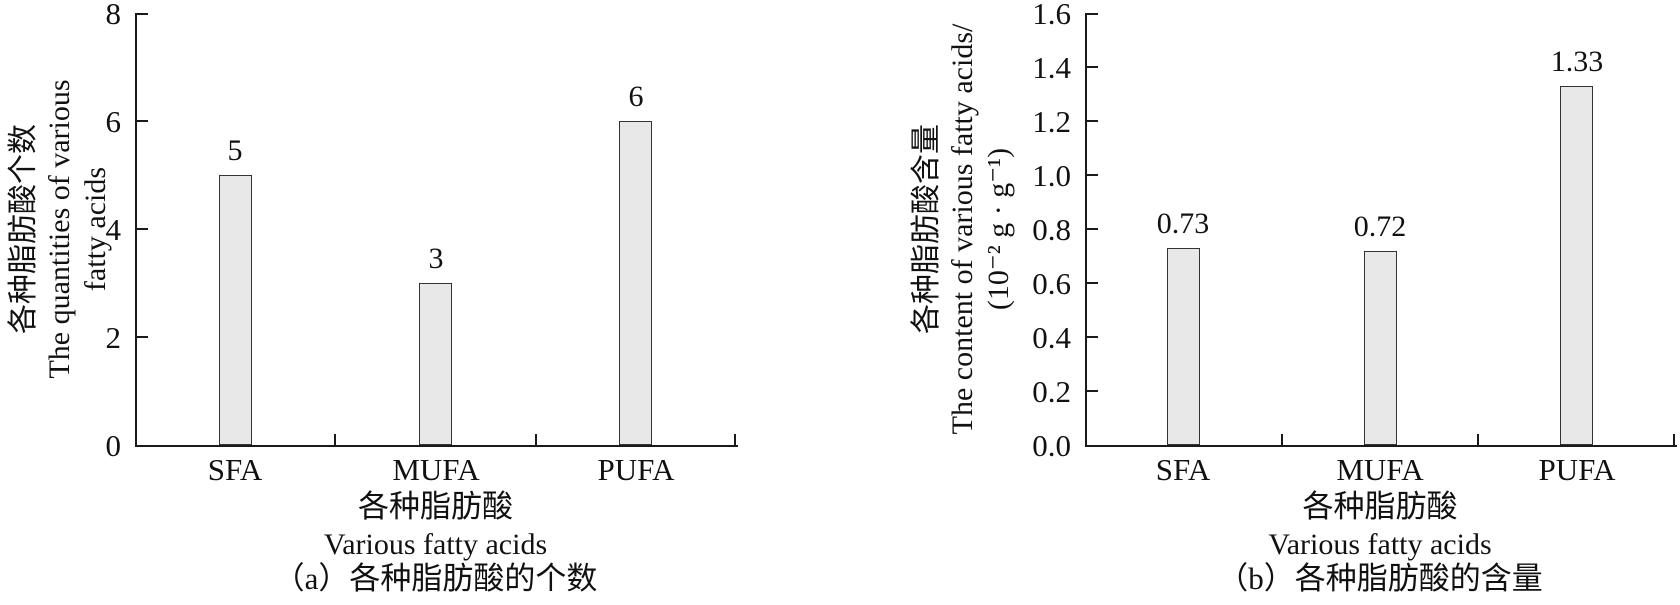  Describe the element at coordinates (436, 258) in the screenshot. I see `bar-value-label: 3` at that location.